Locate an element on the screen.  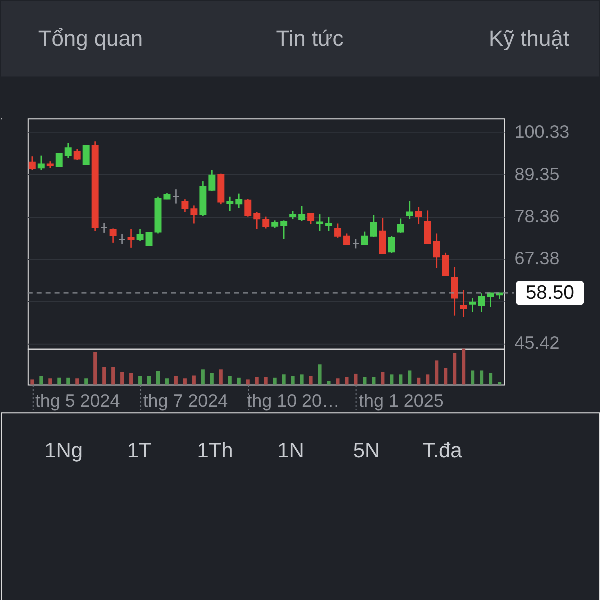
text: 5N is located at coordinates (366, 450).